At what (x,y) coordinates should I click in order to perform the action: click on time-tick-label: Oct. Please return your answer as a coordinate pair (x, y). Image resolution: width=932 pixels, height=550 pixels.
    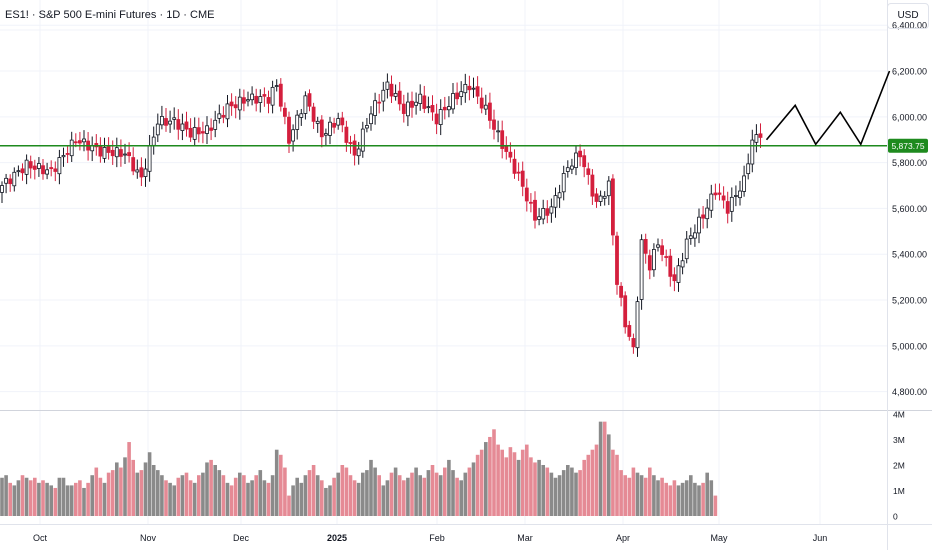
    Looking at the image, I should click on (40, 538).